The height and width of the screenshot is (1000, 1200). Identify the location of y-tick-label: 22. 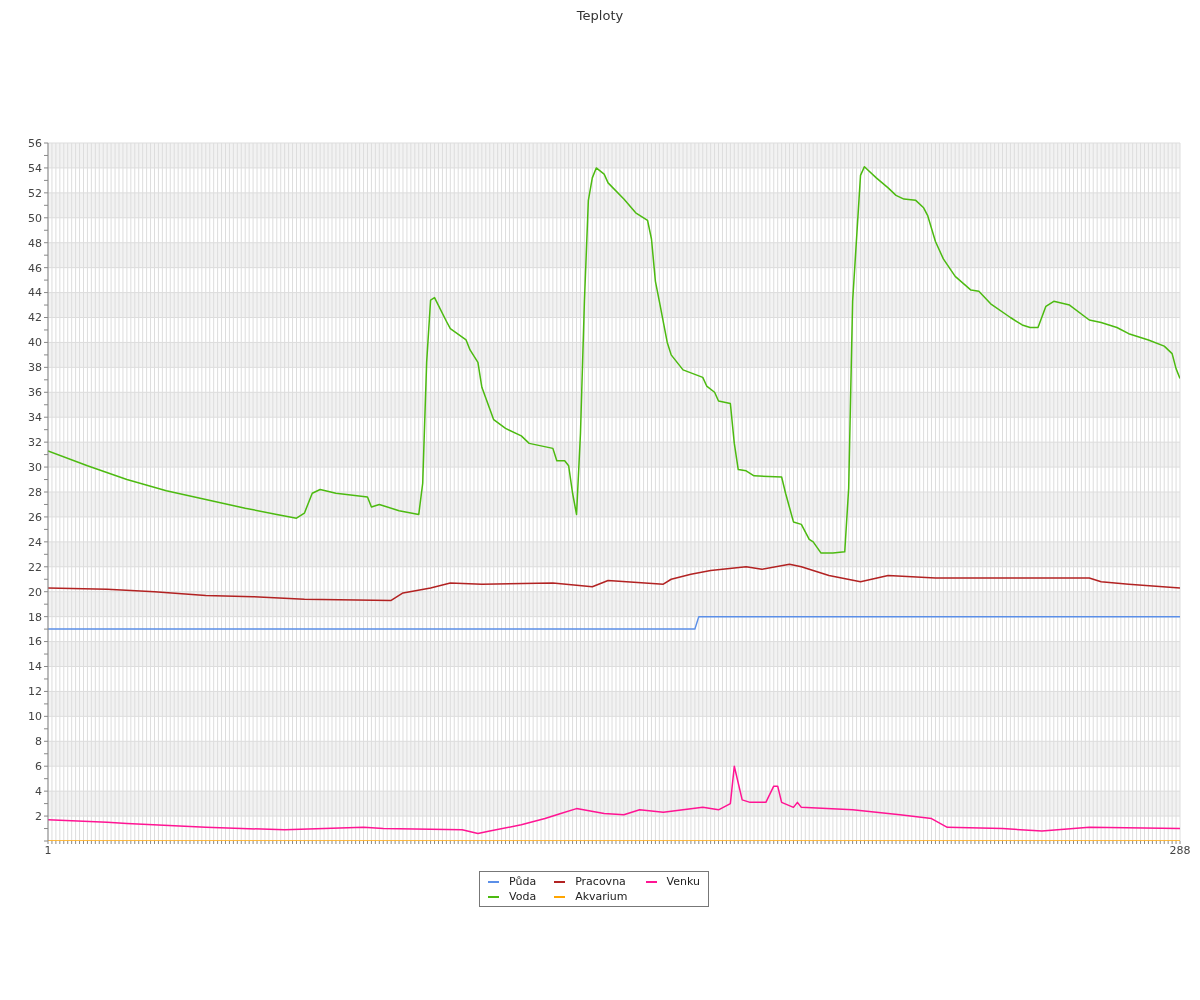
(35, 567).